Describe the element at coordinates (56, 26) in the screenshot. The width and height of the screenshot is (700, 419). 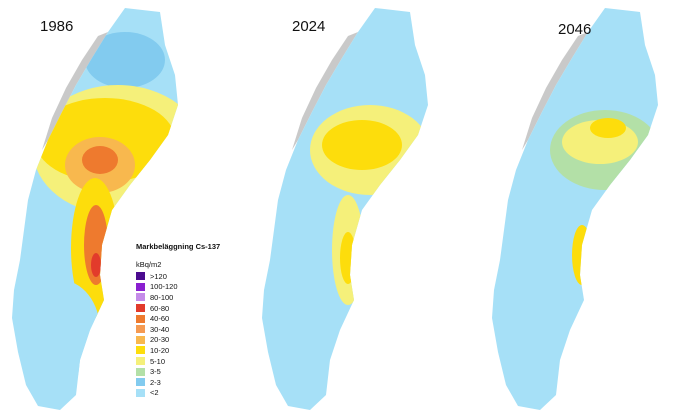
I see `year-label-1986: 1986` at that location.